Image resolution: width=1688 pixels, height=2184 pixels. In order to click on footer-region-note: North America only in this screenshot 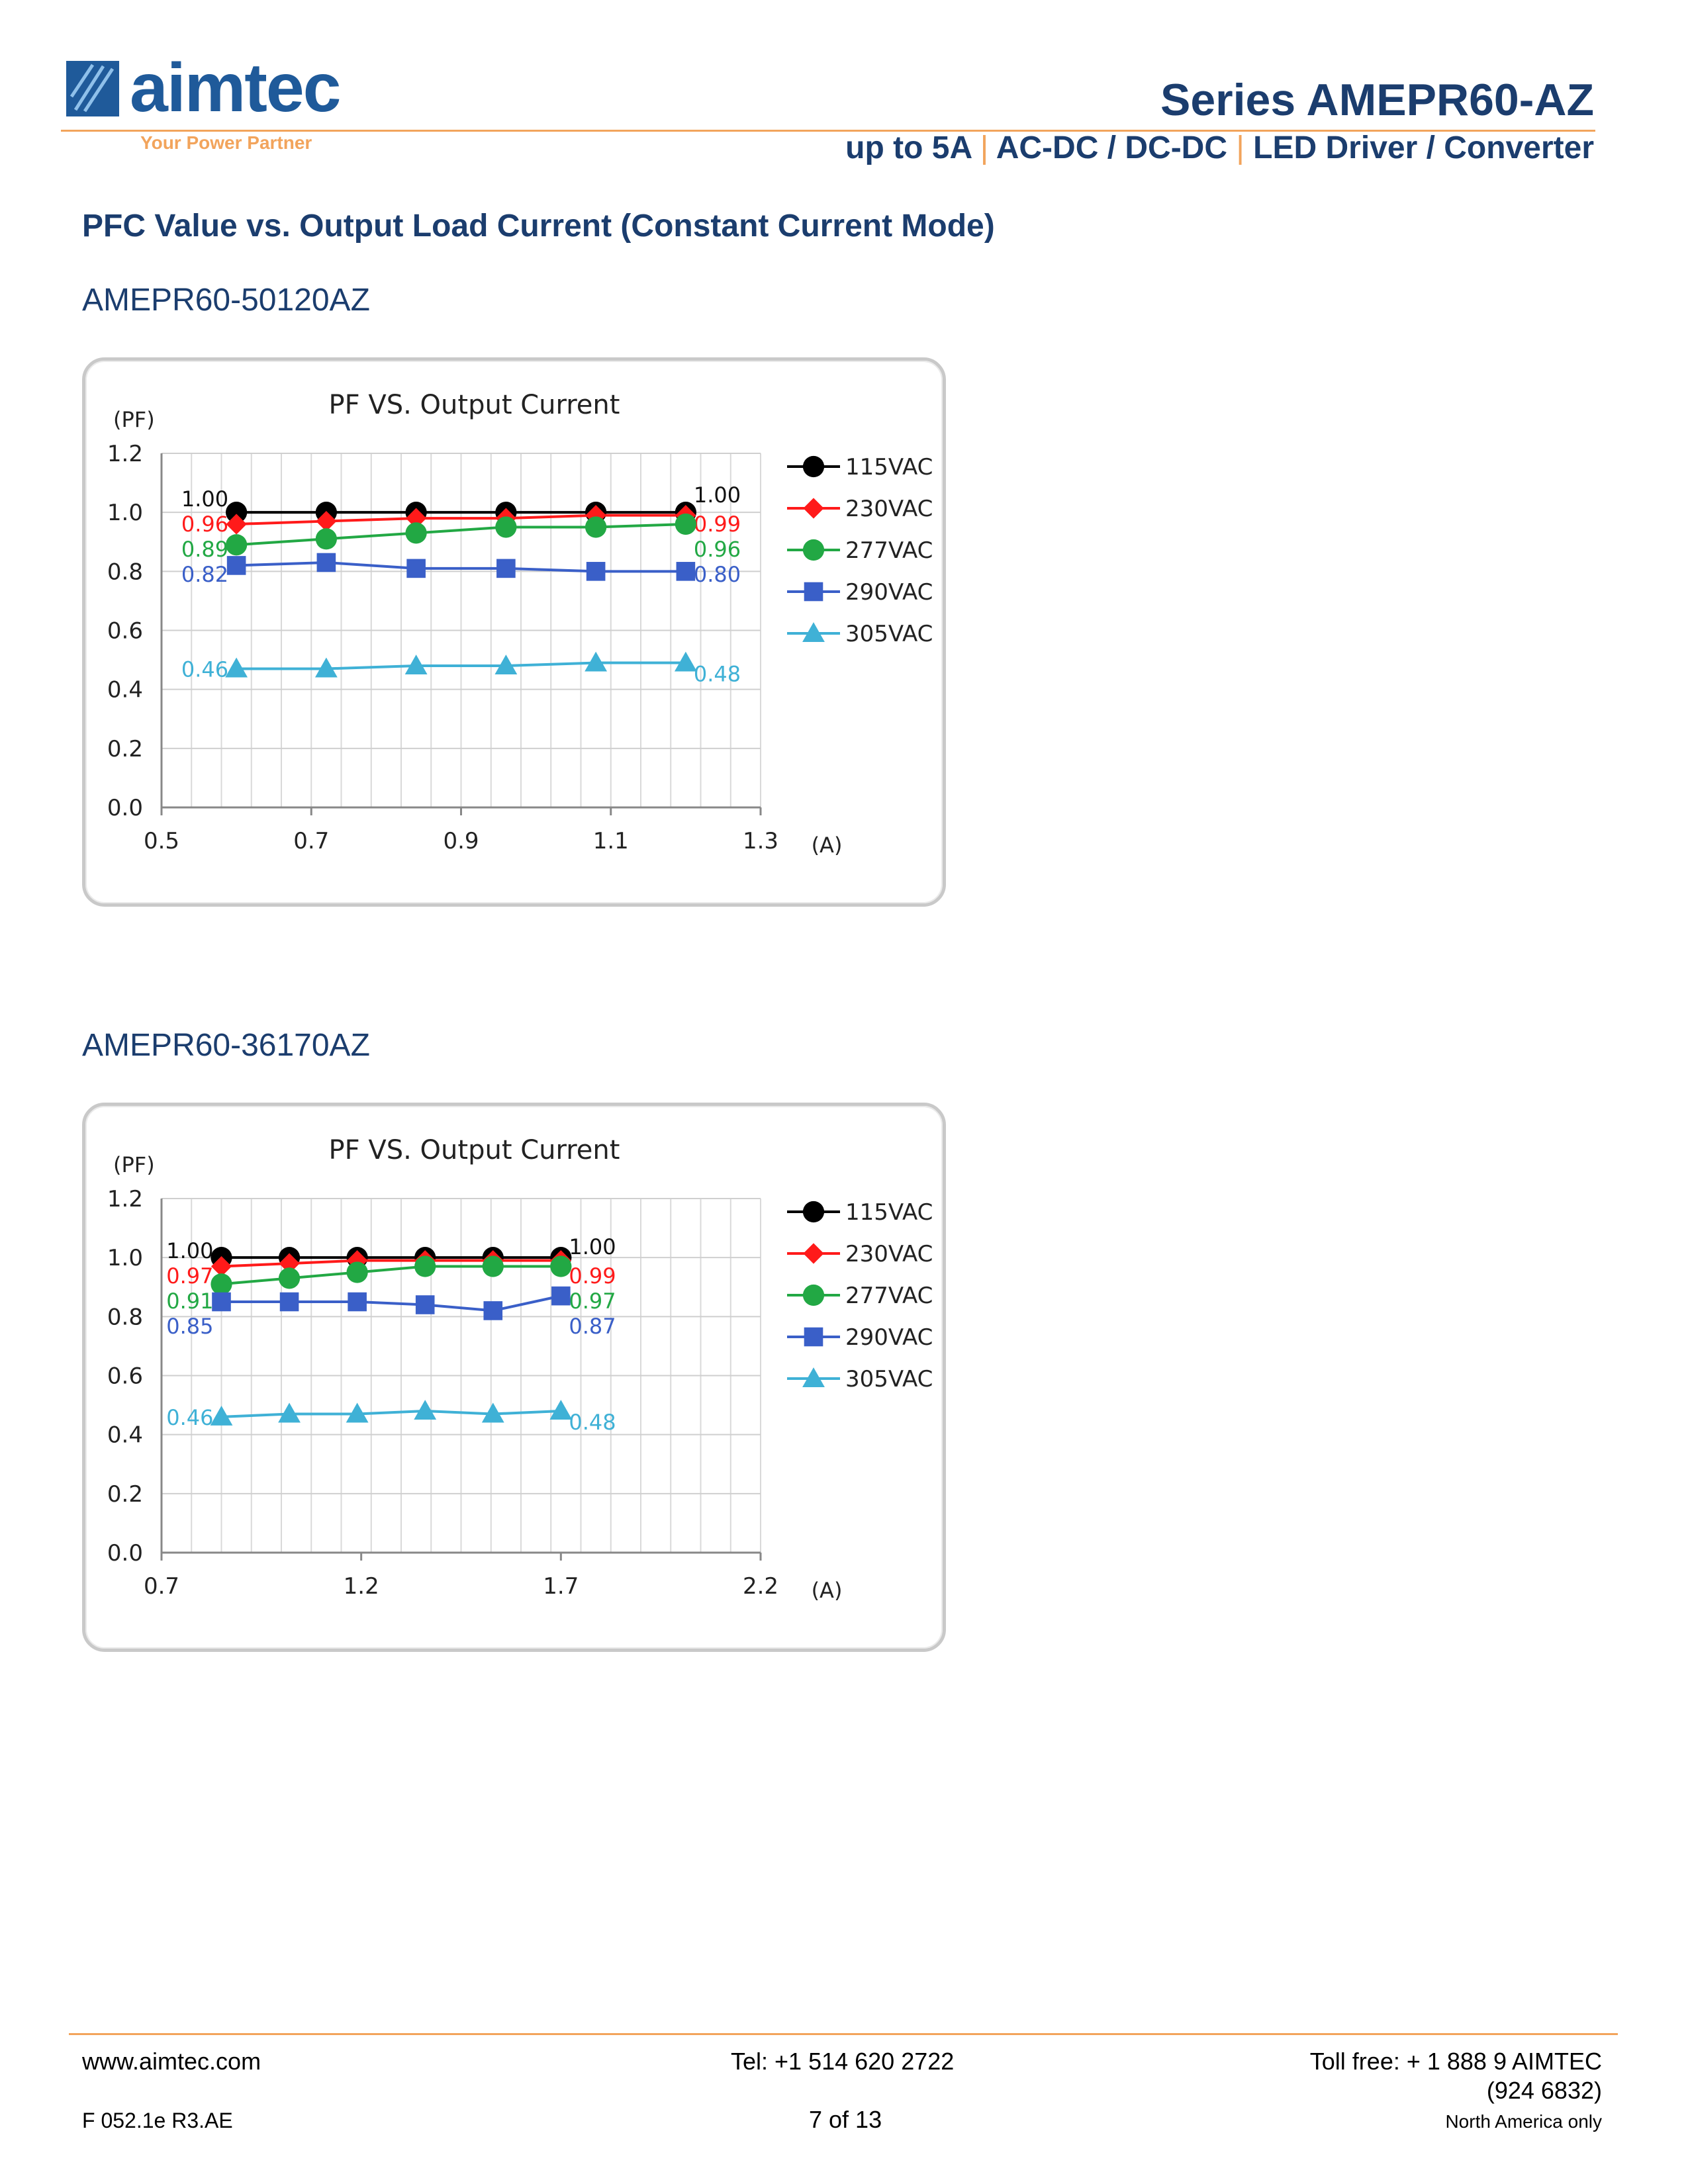, I will do `click(1523, 2121)`.